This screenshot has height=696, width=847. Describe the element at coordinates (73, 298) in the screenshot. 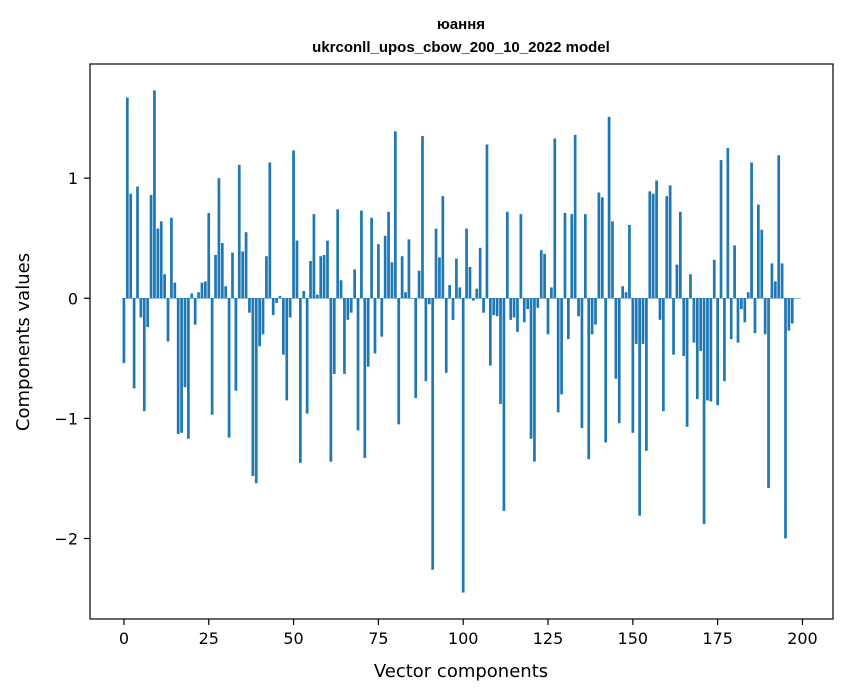

I see `y-tick-label: 0` at that location.